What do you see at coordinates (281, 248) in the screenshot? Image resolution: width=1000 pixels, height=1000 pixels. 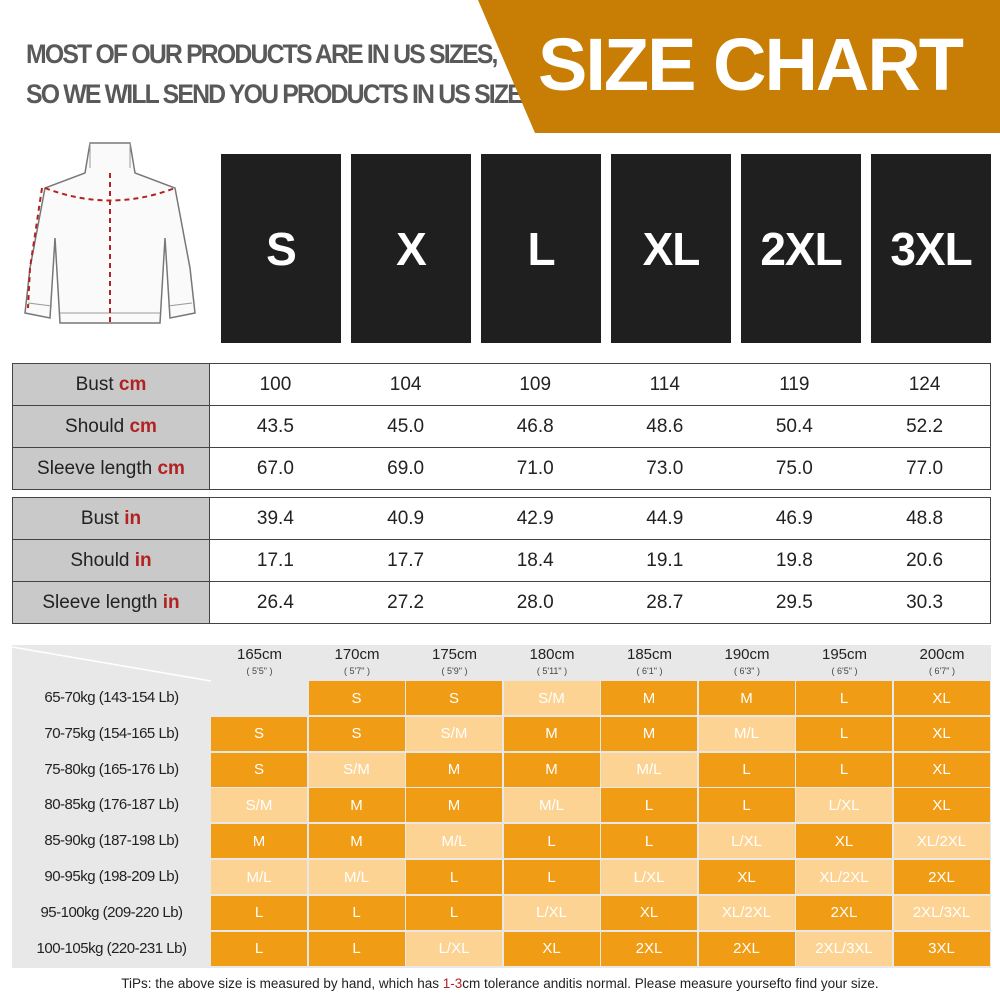 I see `size-header-S: S` at bounding box center [281, 248].